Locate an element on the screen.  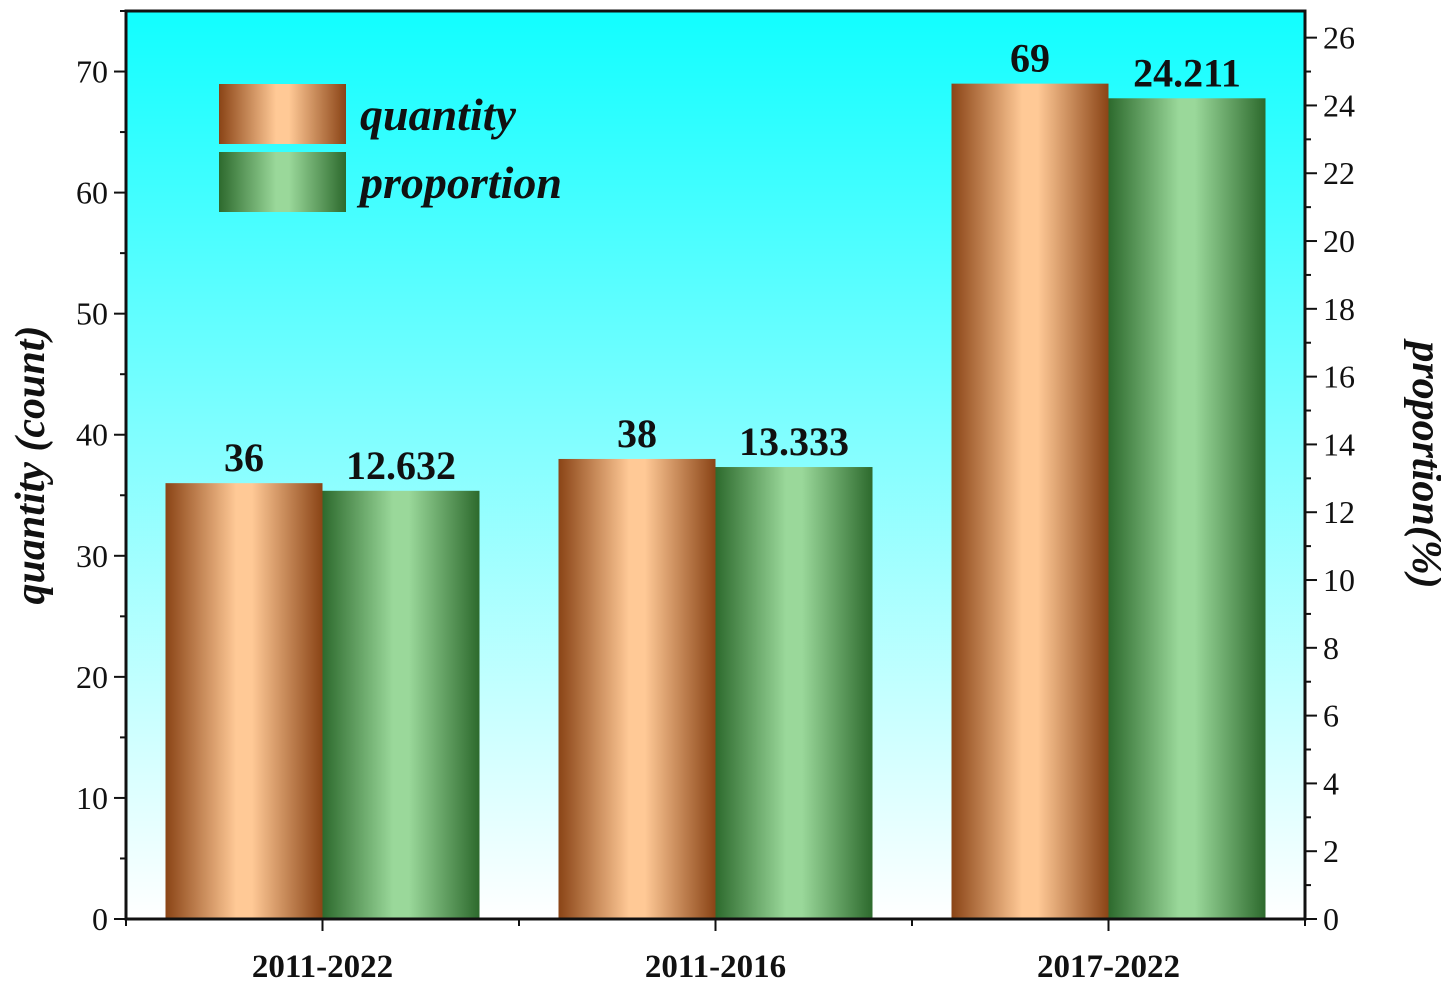
left-axis: 0 10 20 30 40 50 60 70 is located at coordinates (101, 473).